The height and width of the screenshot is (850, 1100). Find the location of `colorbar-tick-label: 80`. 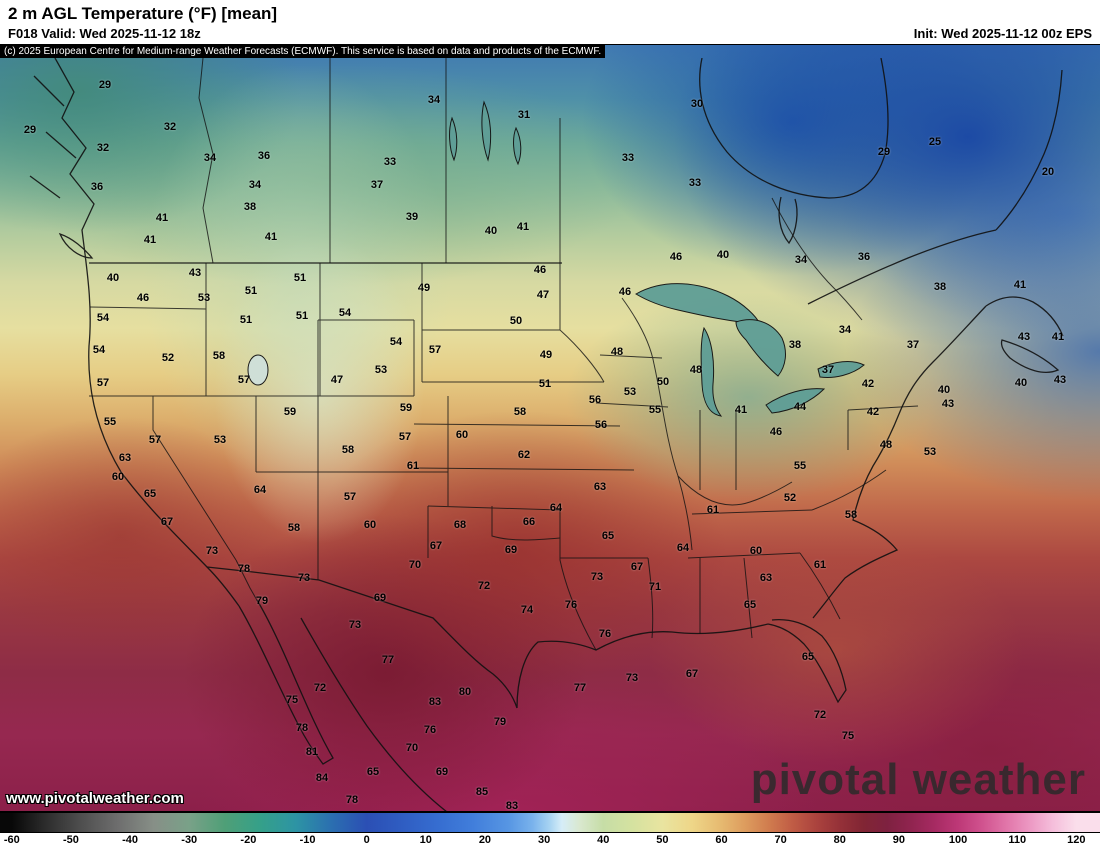

colorbar-tick-label: 80 is located at coordinates (839, 840).